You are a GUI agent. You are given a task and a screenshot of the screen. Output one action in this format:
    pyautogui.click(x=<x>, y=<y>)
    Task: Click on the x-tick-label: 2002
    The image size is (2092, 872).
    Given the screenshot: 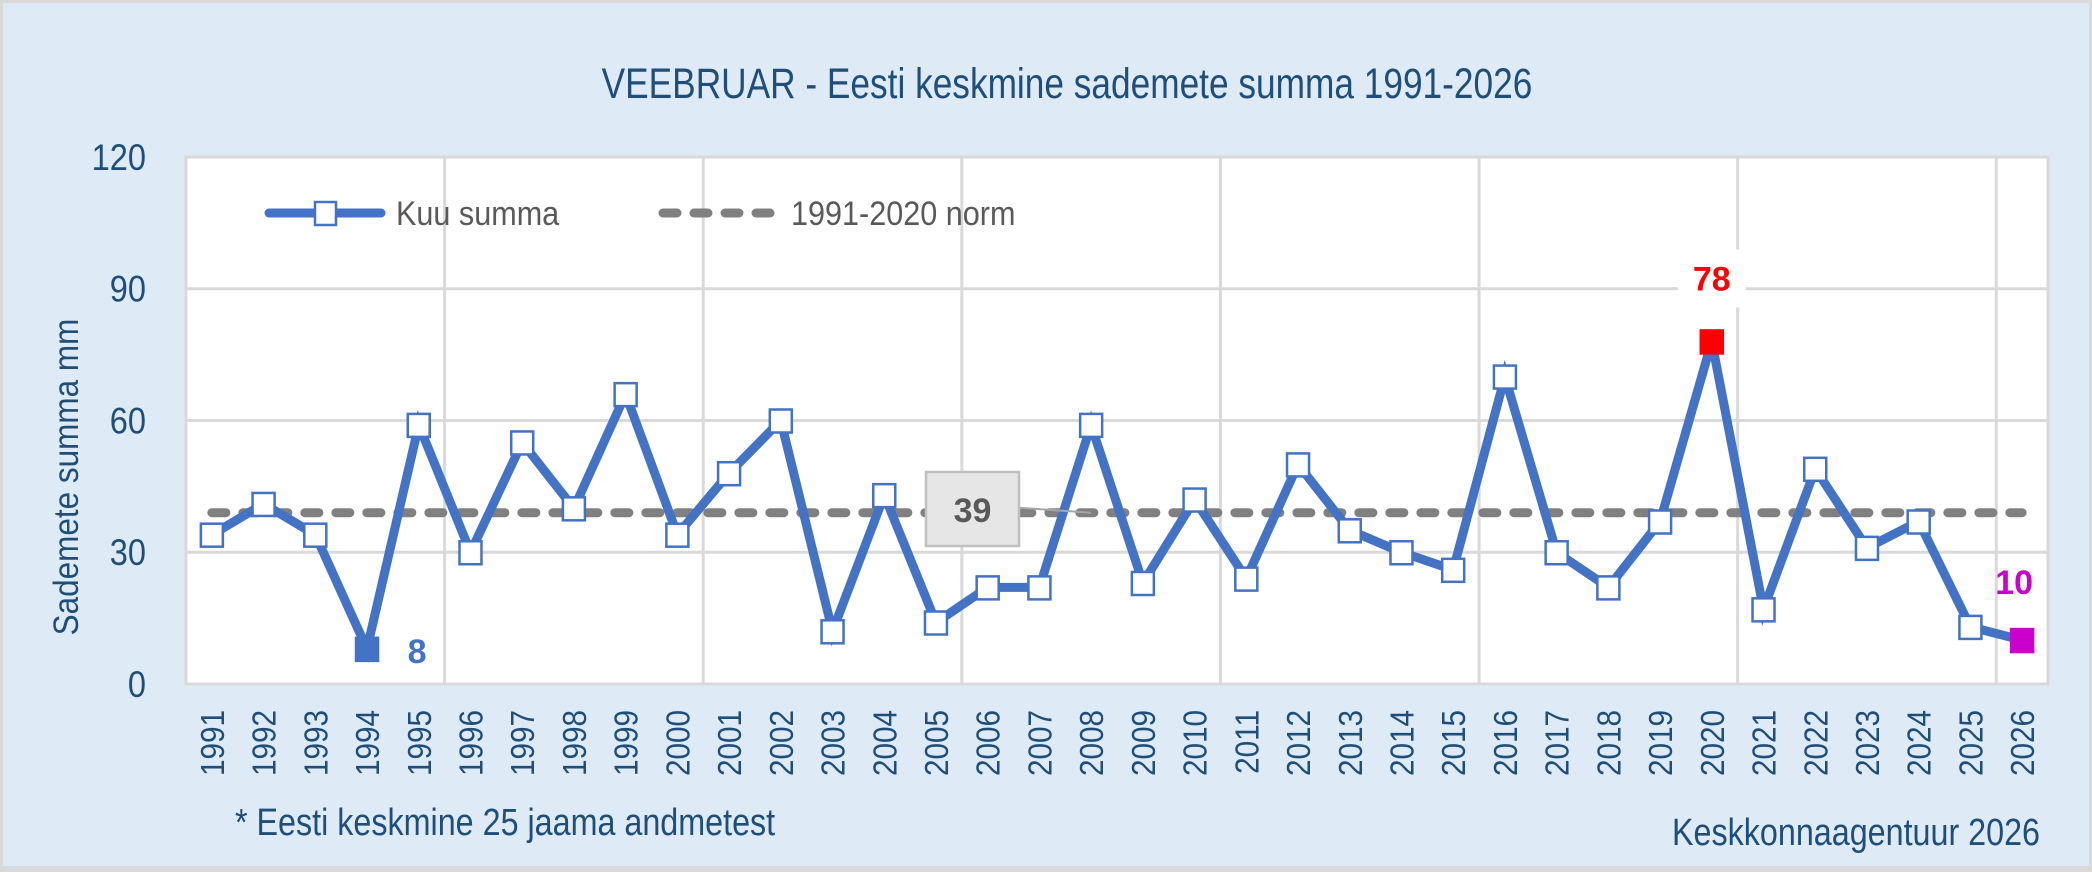 What is the action you would take?
    pyautogui.click(x=781, y=743)
    